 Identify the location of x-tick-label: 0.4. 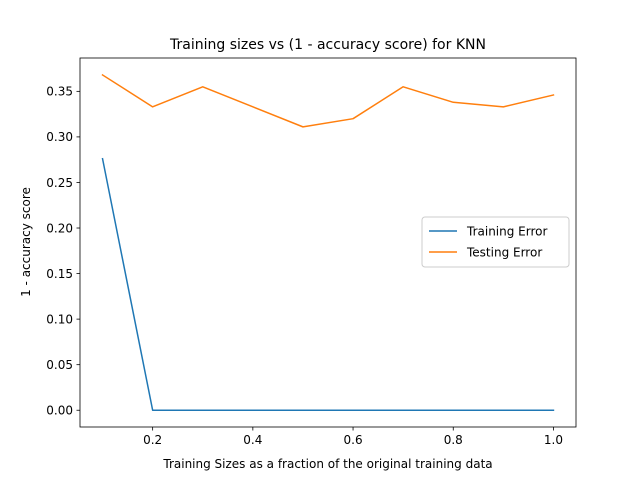
(252, 440).